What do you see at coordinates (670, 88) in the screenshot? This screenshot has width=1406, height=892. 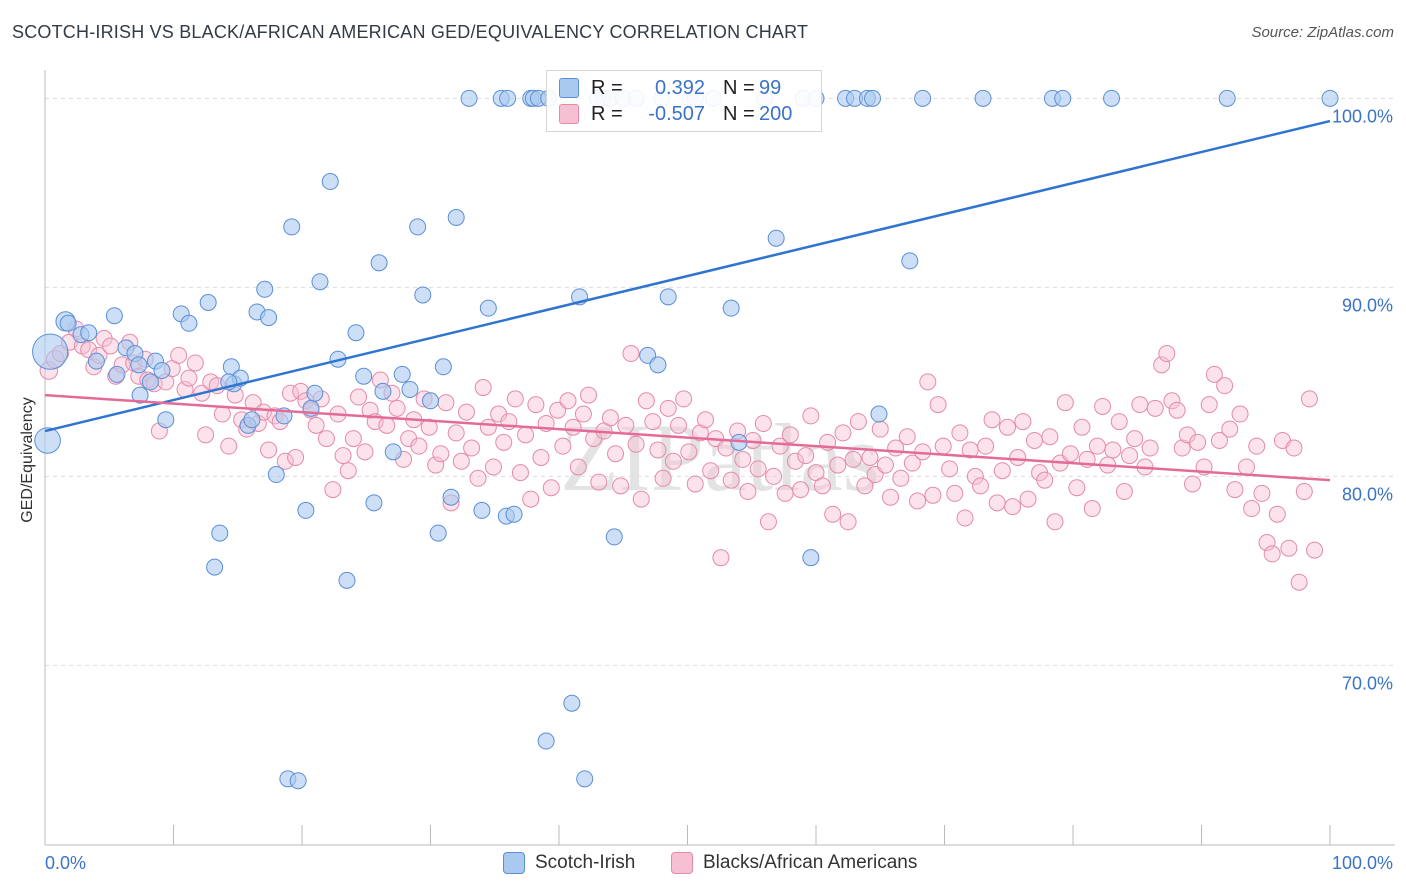 I see `legend-row-scotch-irish: R = 0.392 N = 99` at bounding box center [670, 88].